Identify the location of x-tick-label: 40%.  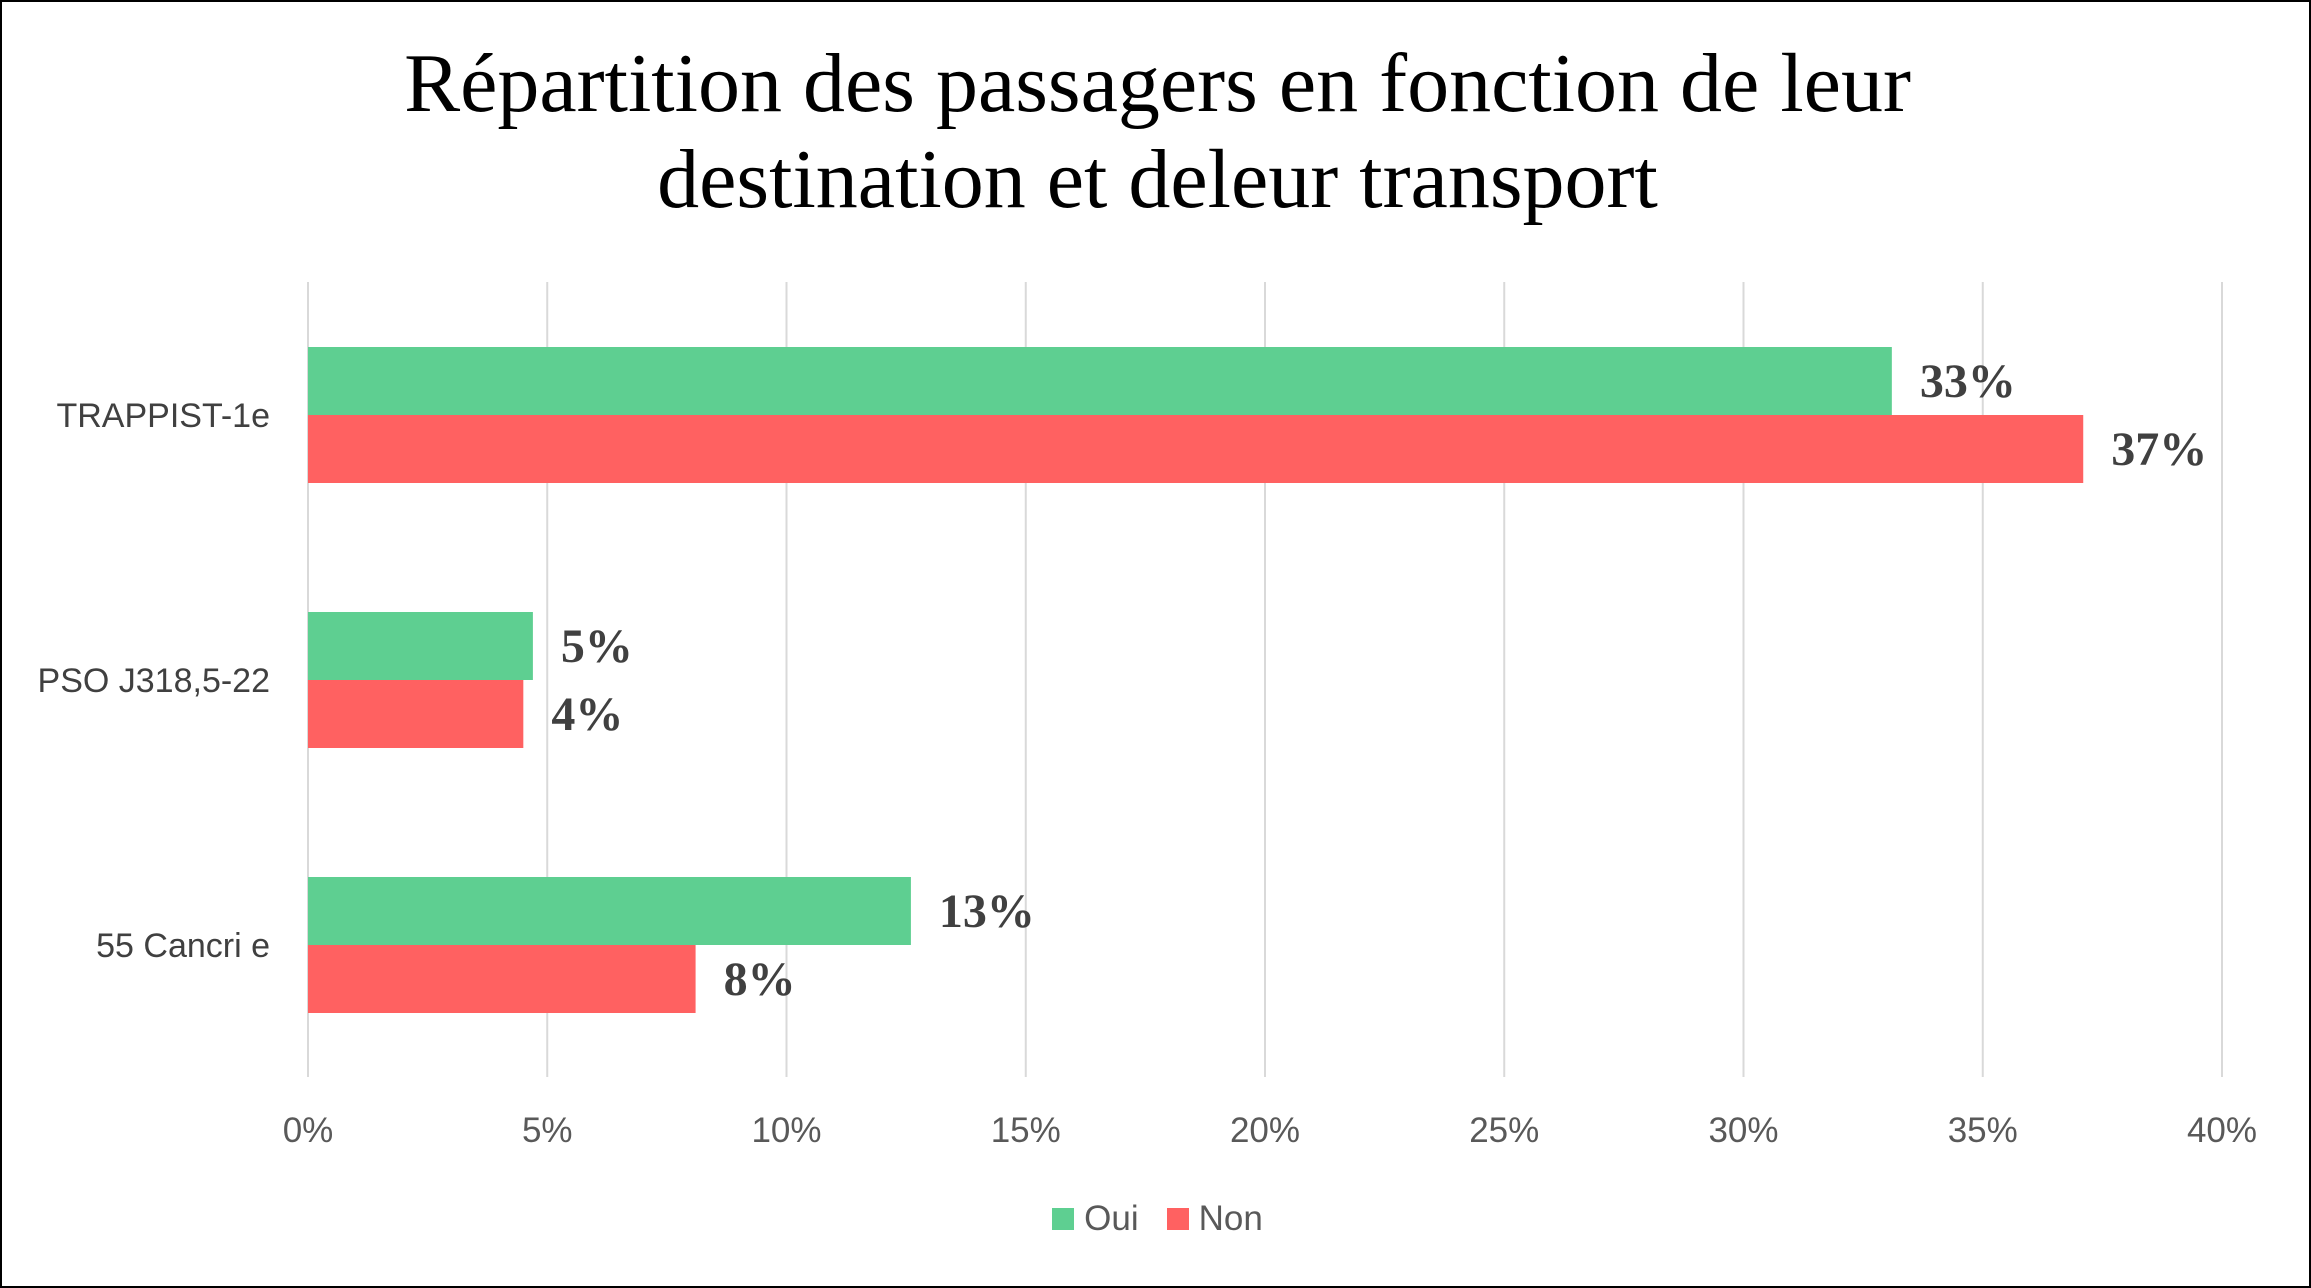
(2222, 1130).